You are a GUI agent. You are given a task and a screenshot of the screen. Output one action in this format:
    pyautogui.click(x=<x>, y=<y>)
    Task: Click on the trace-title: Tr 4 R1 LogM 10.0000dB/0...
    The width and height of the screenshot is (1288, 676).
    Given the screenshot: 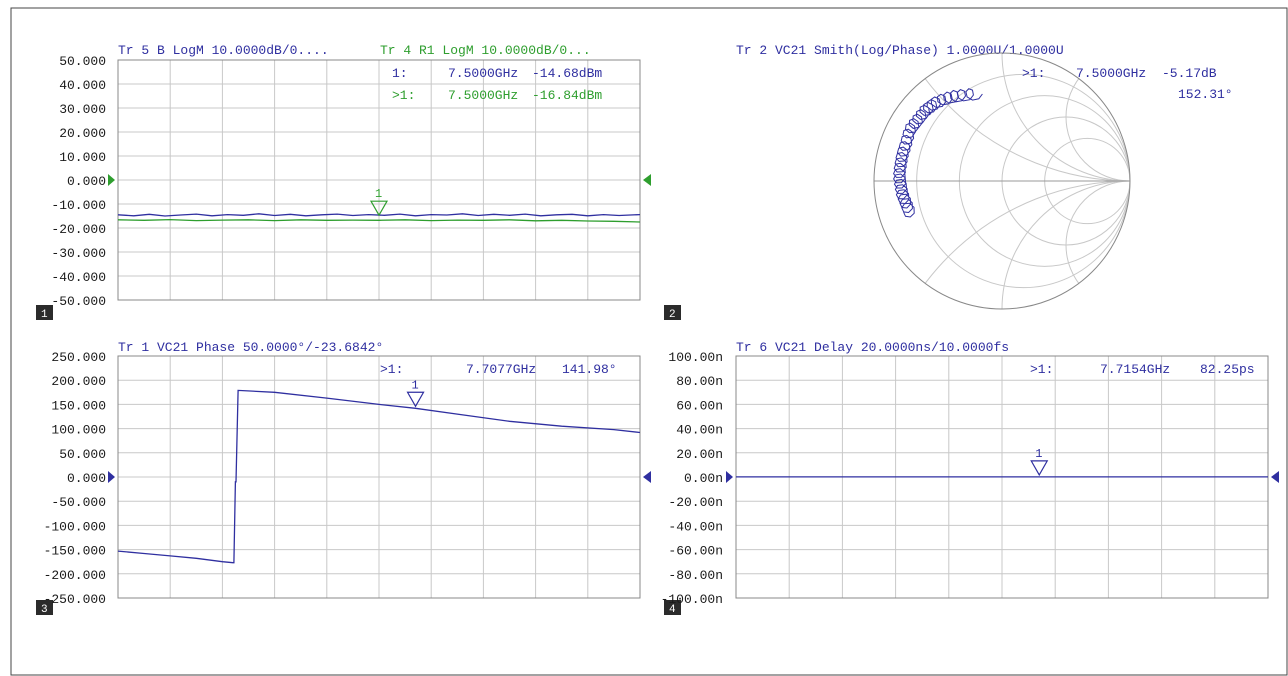 What is the action you would take?
    pyautogui.click(x=485, y=50)
    